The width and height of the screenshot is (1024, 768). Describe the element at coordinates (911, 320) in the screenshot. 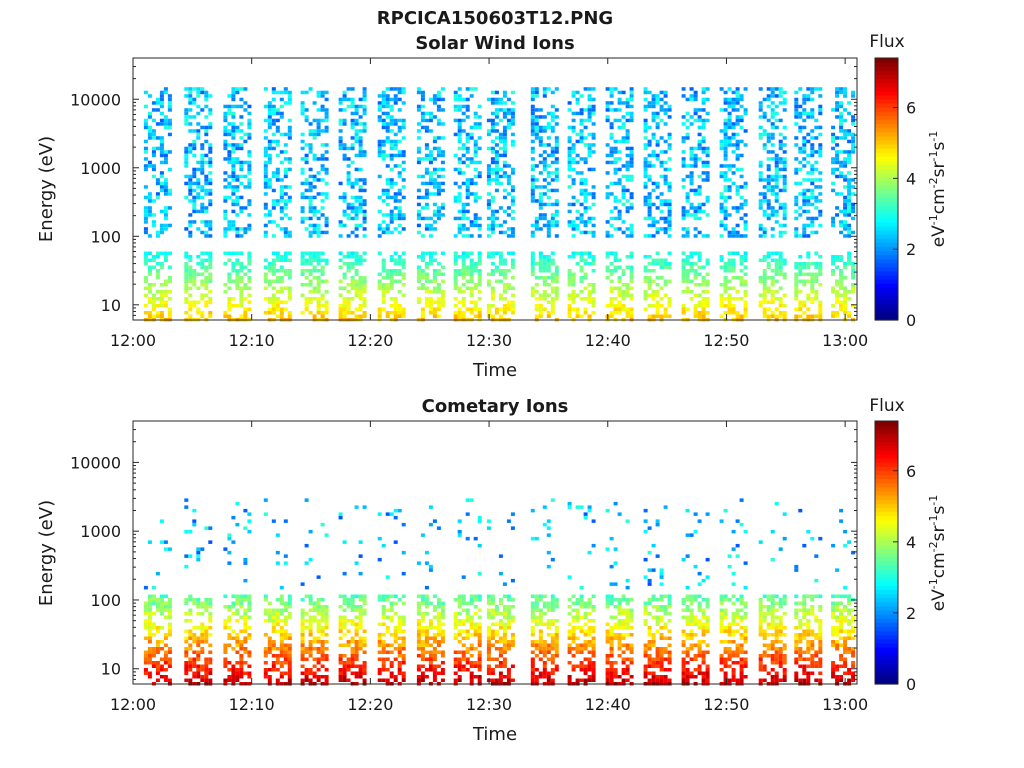

I see `solar-wind-colorbar-tick-label: 0` at that location.